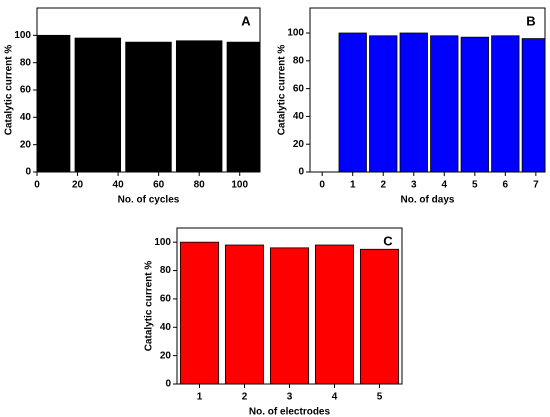  What do you see at coordinates (530, 20) in the screenshot?
I see `panel-label: B` at bounding box center [530, 20].